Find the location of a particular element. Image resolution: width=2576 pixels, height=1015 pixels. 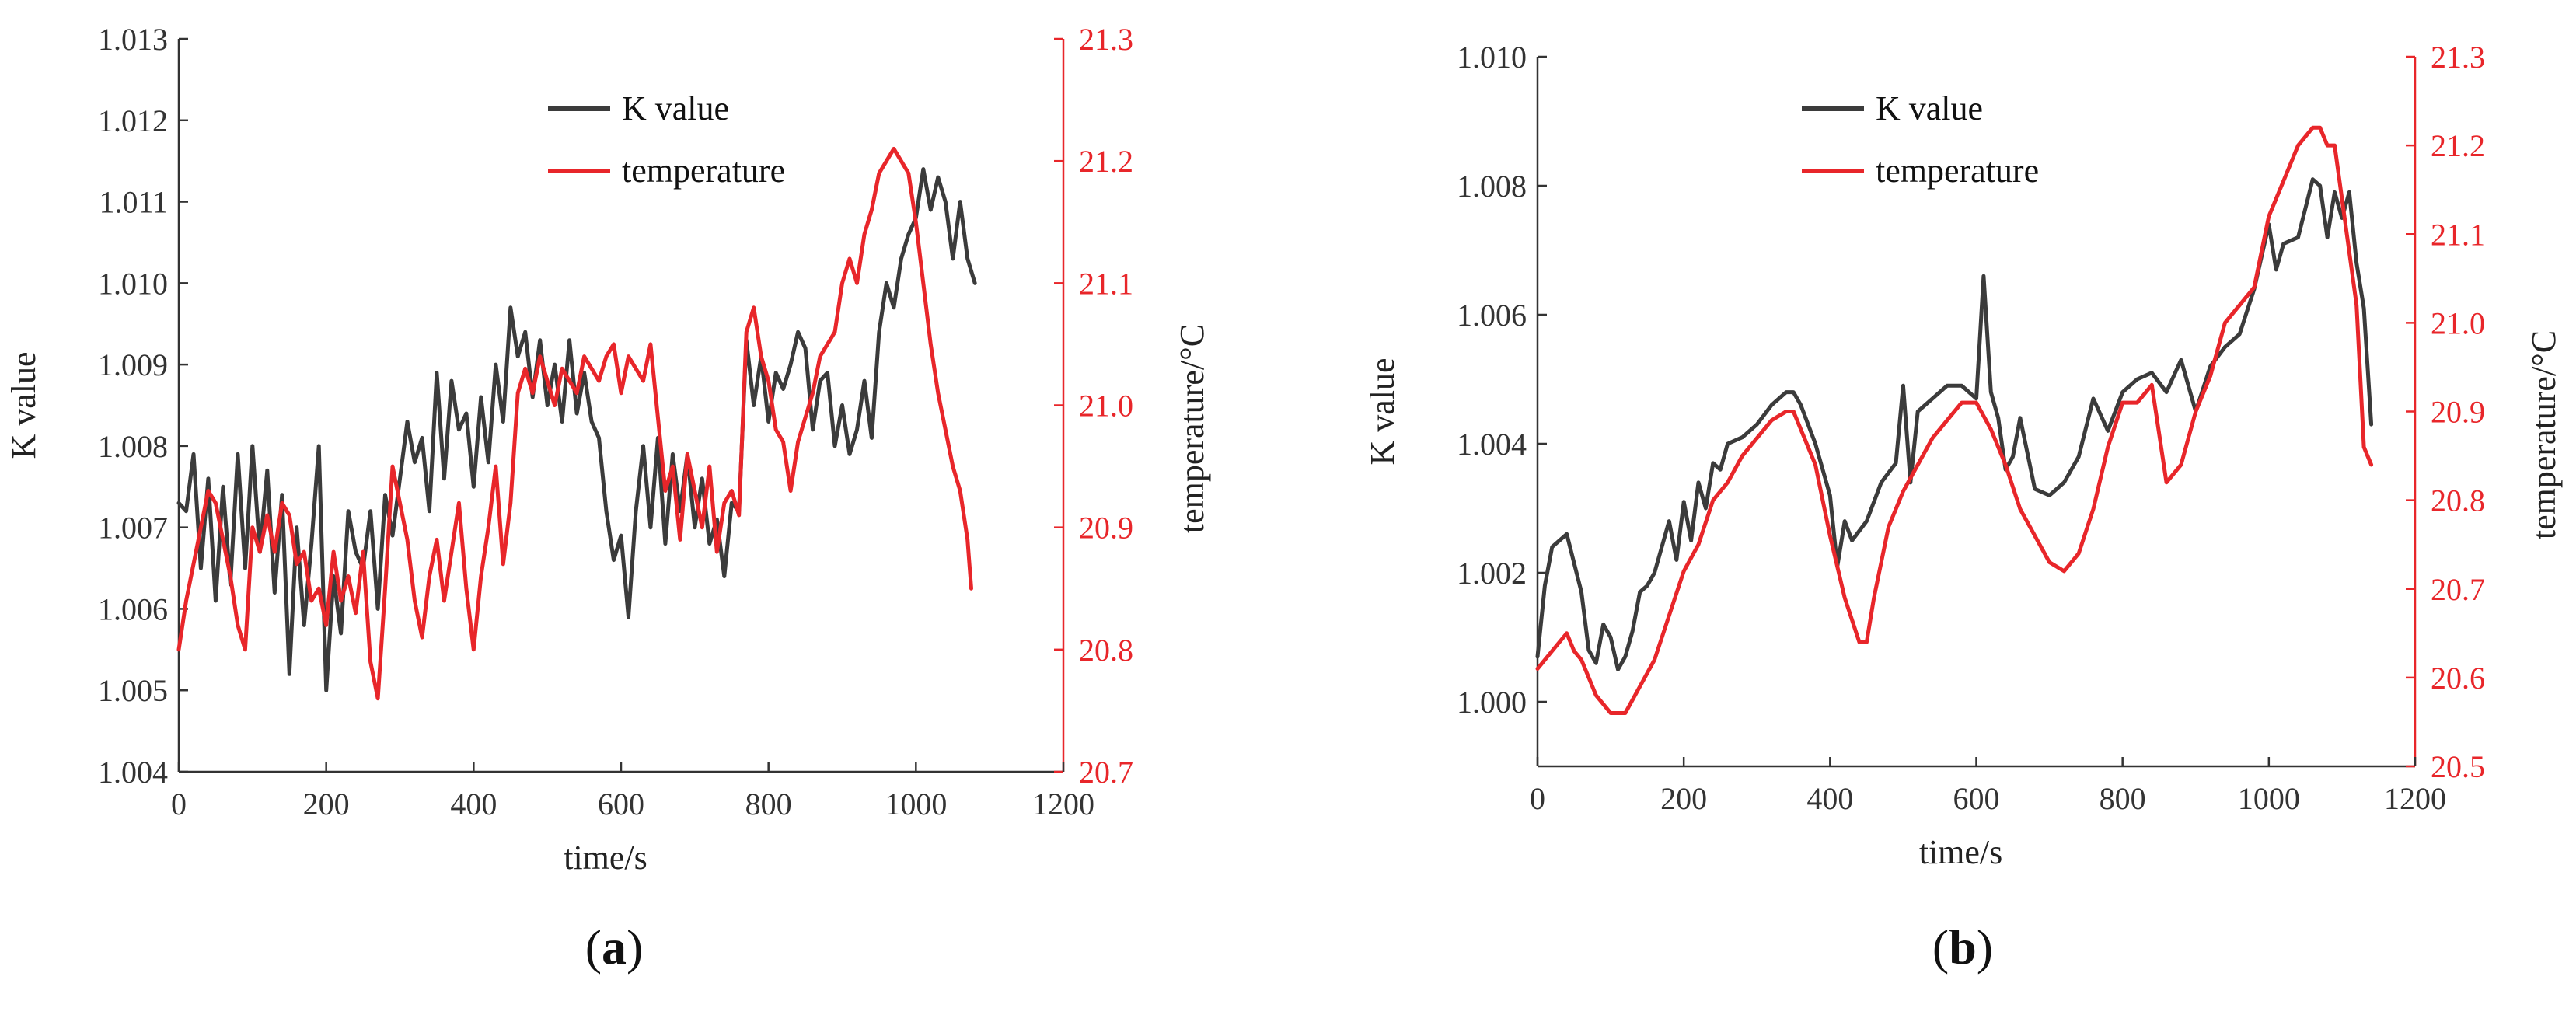

caption-letter: b is located at coordinates (1963, 947).